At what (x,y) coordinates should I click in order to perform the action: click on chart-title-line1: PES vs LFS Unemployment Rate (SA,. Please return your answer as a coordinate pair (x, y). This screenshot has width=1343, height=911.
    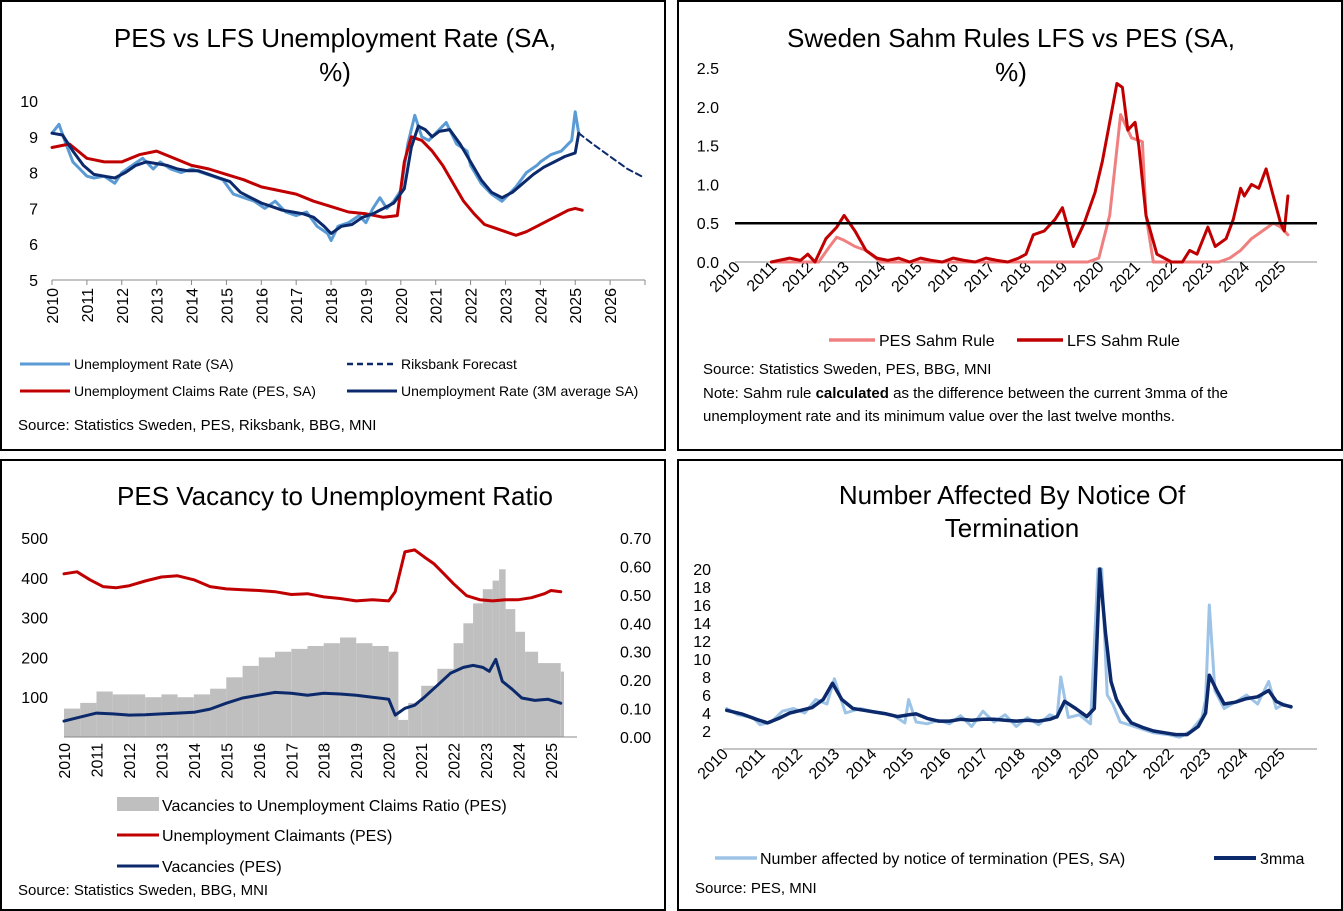
    Looking at the image, I should click on (335, 38).